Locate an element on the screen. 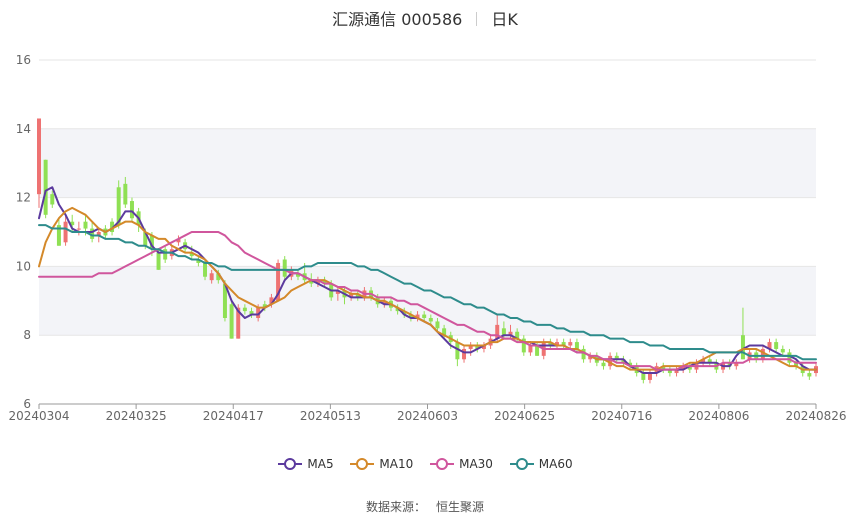 The width and height of the screenshot is (850, 517). x-tick-label: 20240716 is located at coordinates (621, 416).